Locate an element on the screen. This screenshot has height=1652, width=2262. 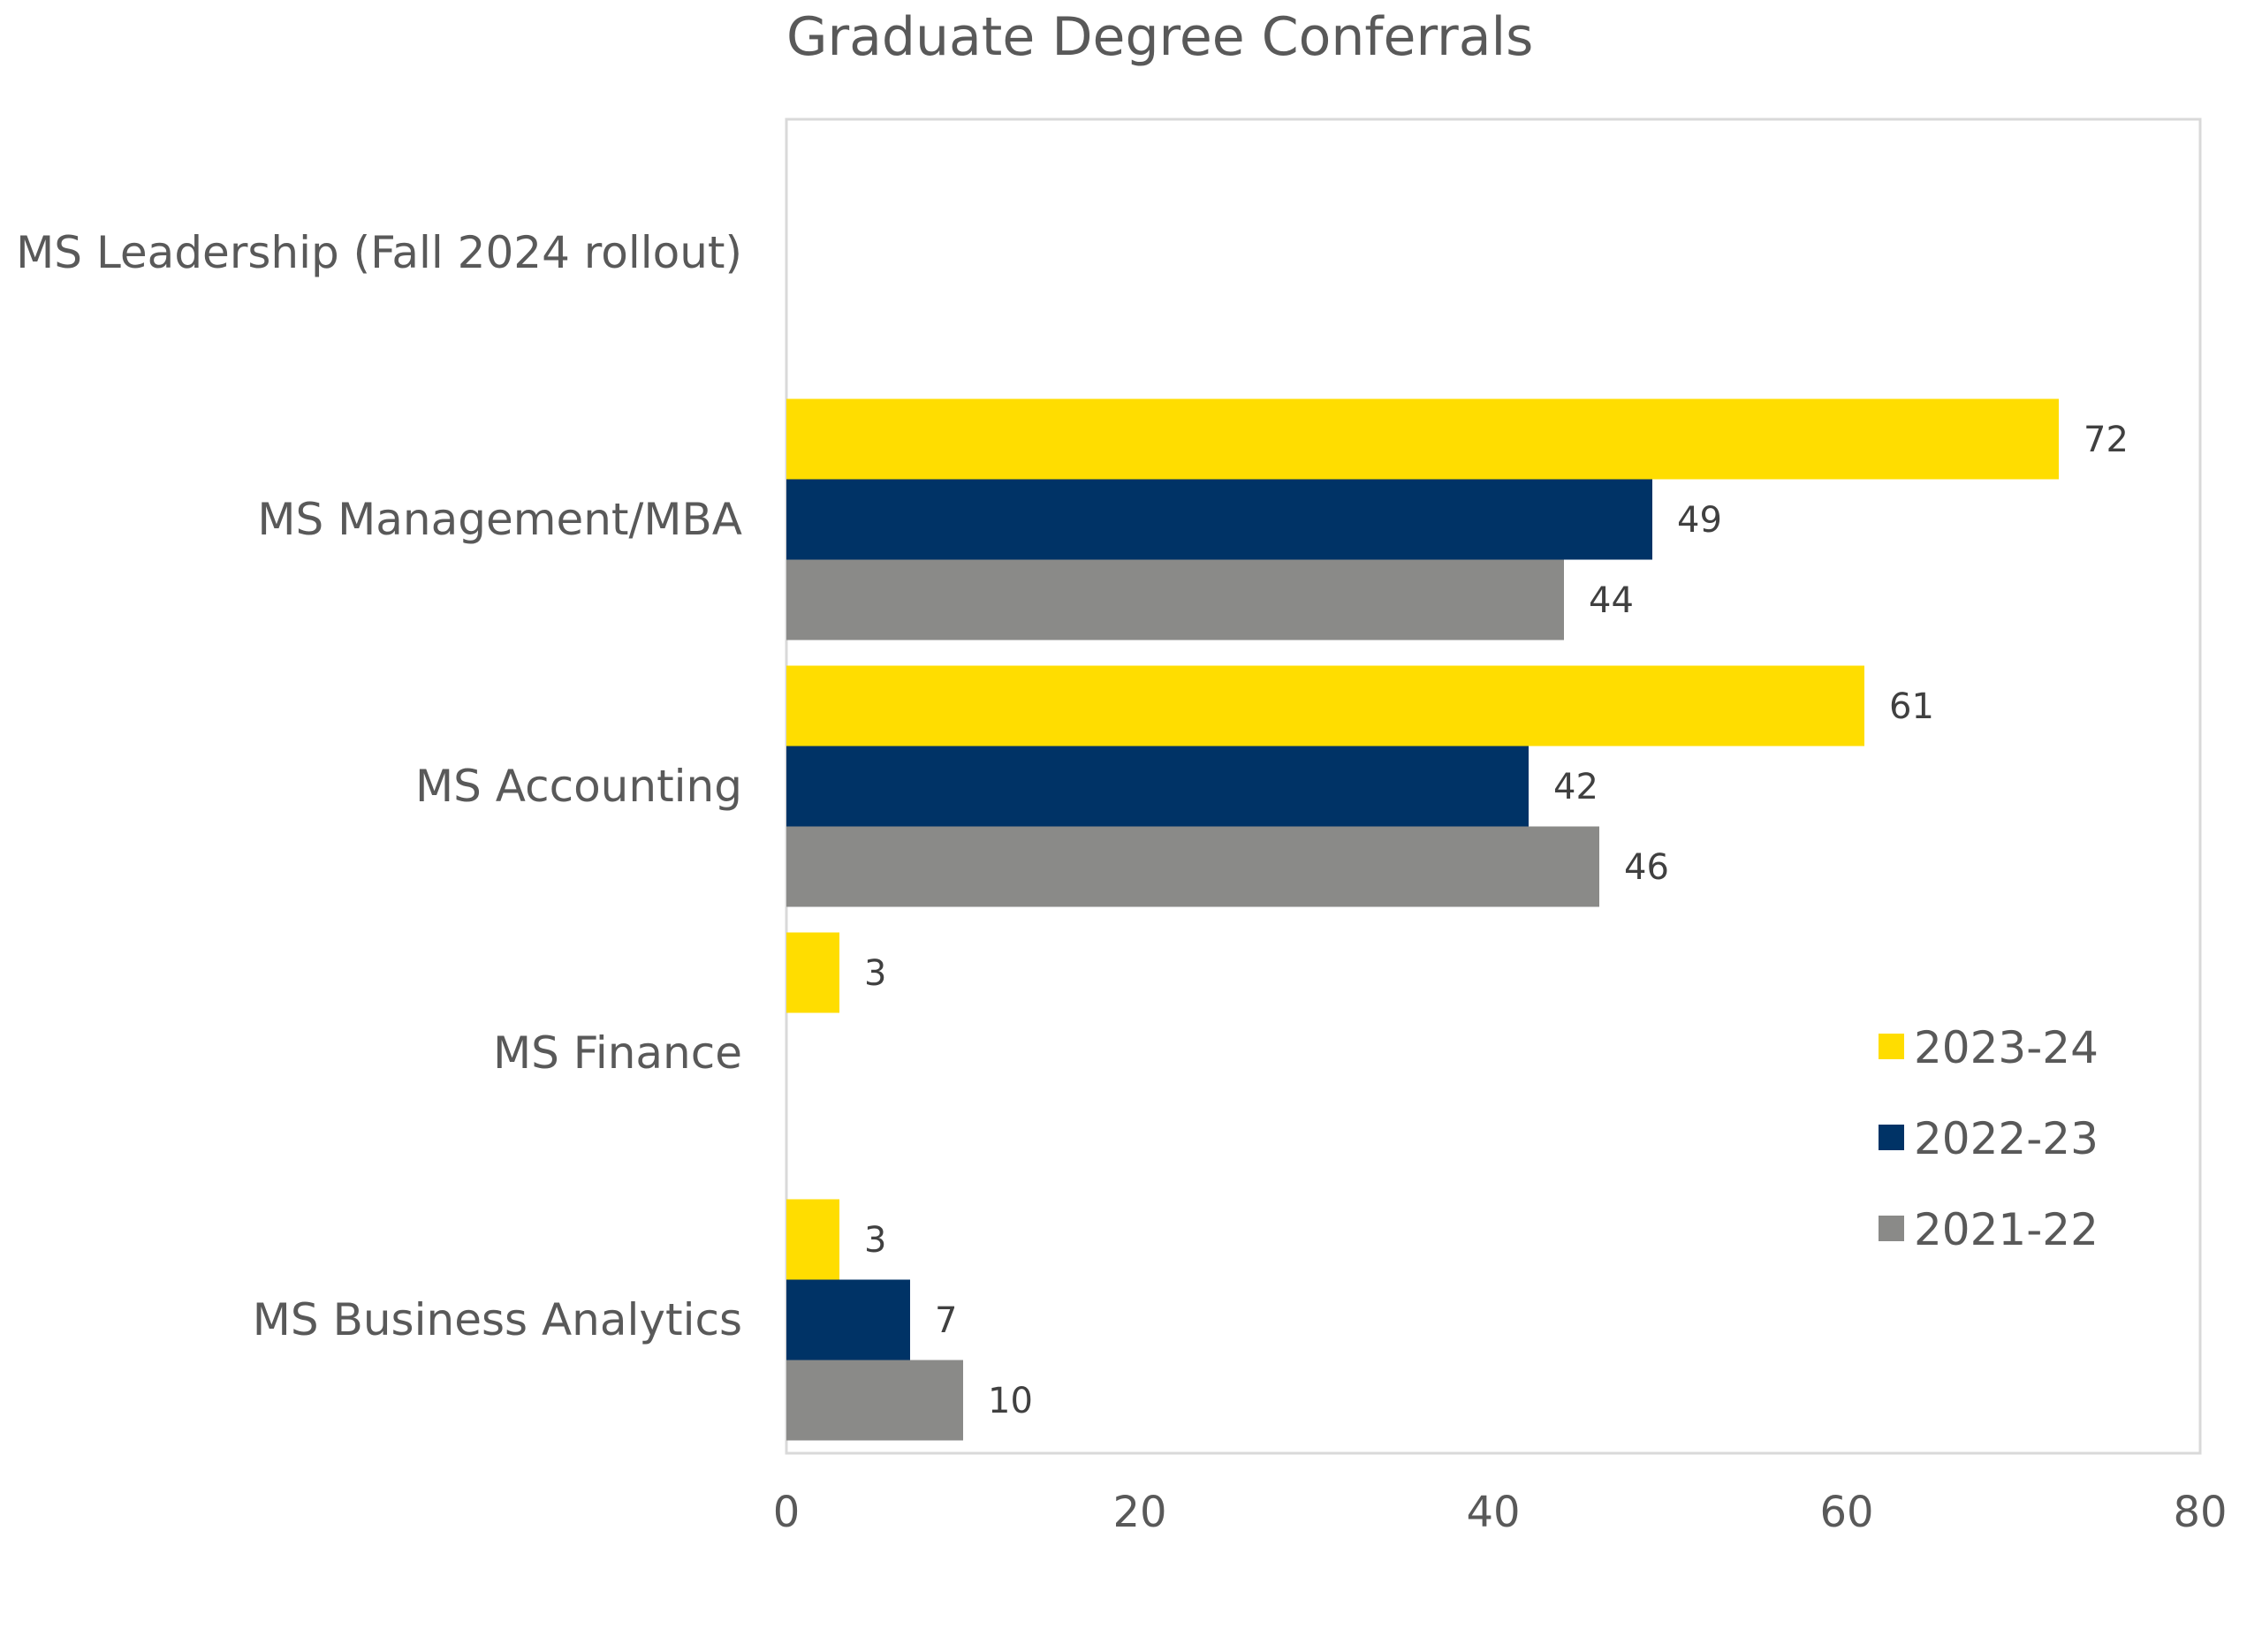
x-axis-ticks: 0 20 40 60 80 is located at coordinates (1500, 1512).